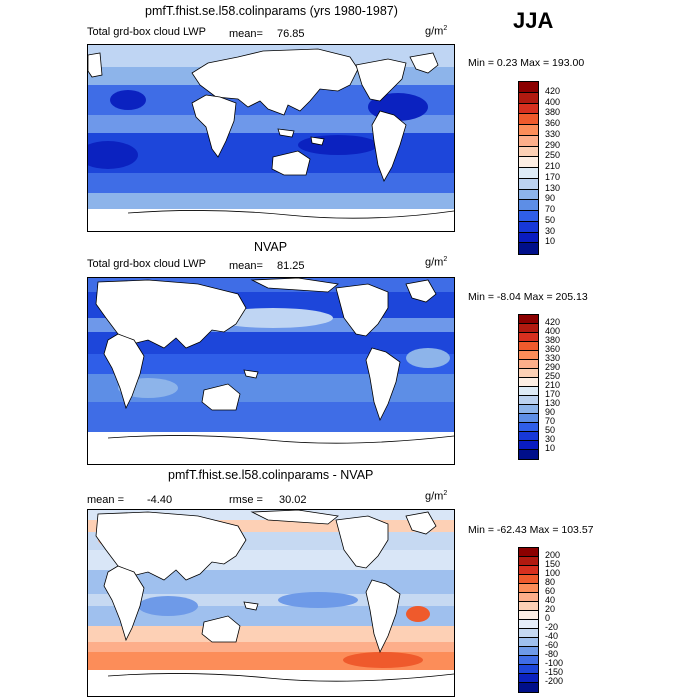  Describe the element at coordinates (552, 636) in the screenshot. I see `colorbar-tick-label: -40` at that location.